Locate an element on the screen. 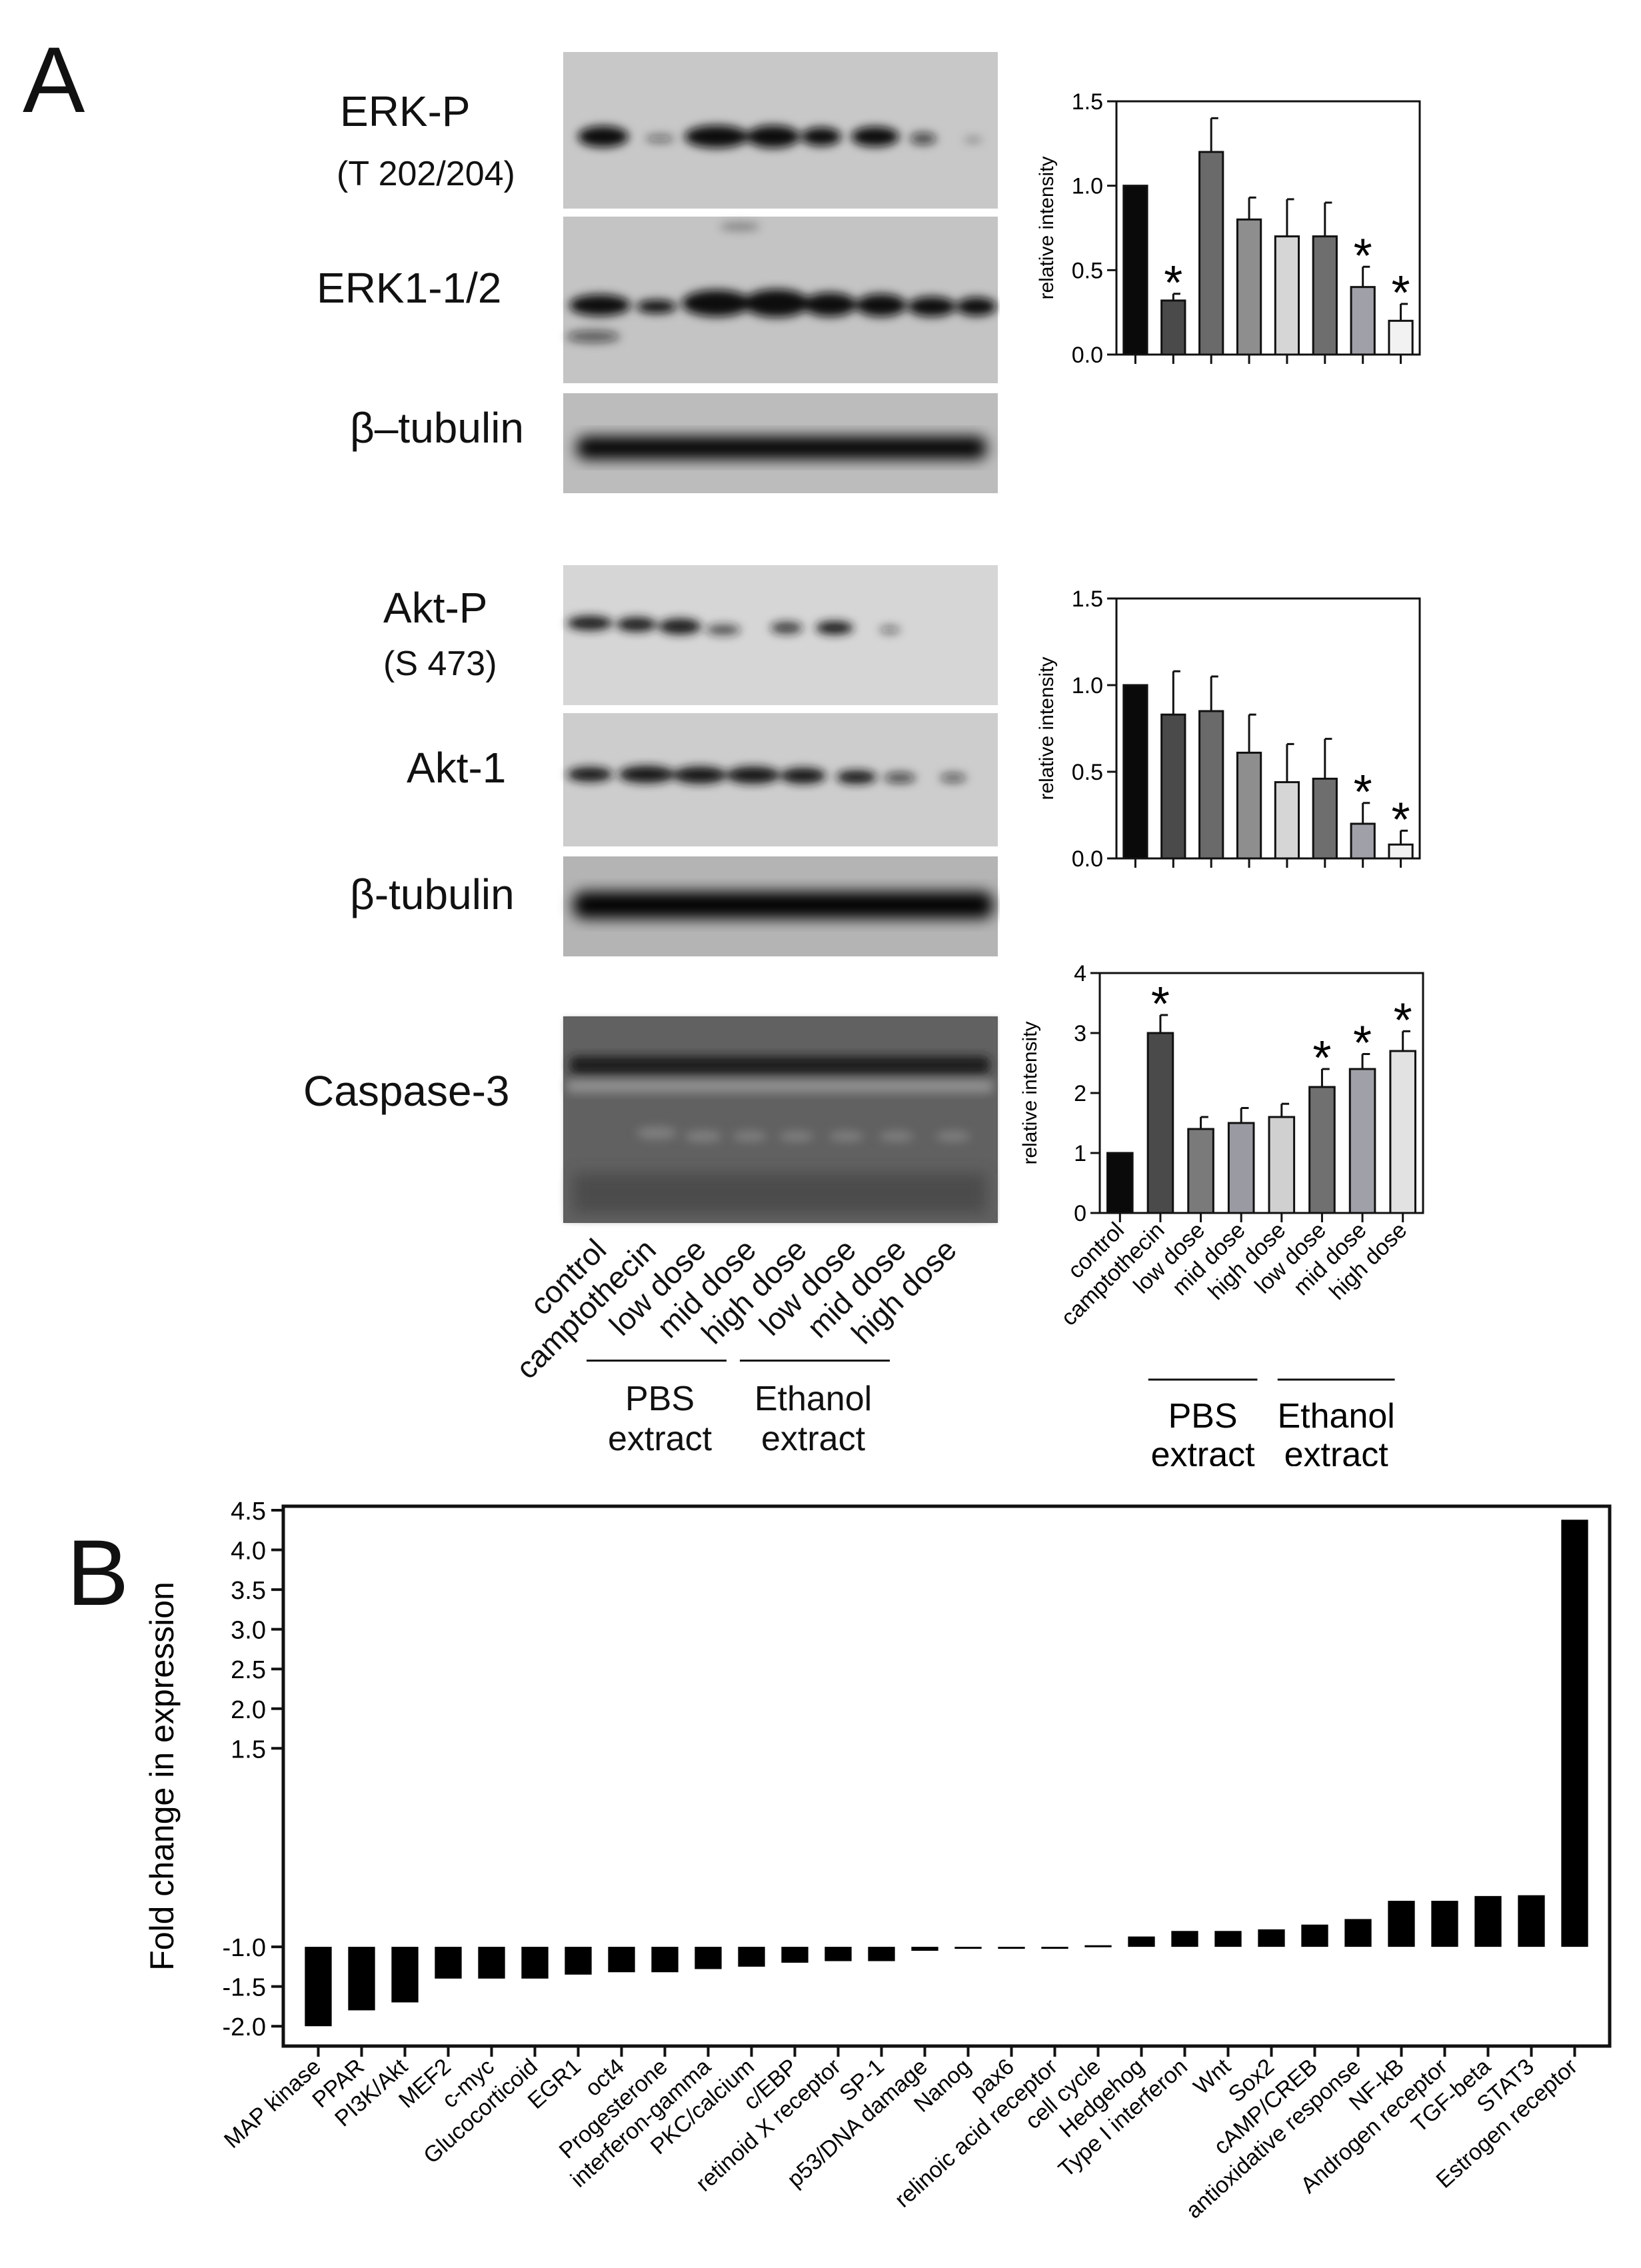 The image size is (1641, 2268). group-label-pbs-line2: extract is located at coordinates (660, 1439).